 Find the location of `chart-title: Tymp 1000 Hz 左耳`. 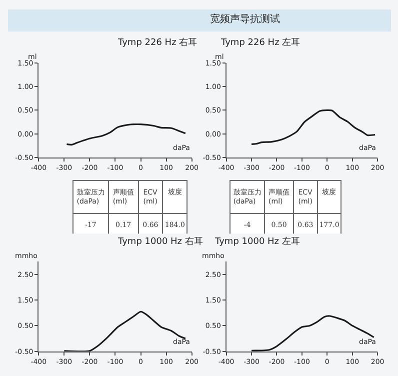

chart-title: Tymp 1000 Hz 左耳 is located at coordinates (257, 241).